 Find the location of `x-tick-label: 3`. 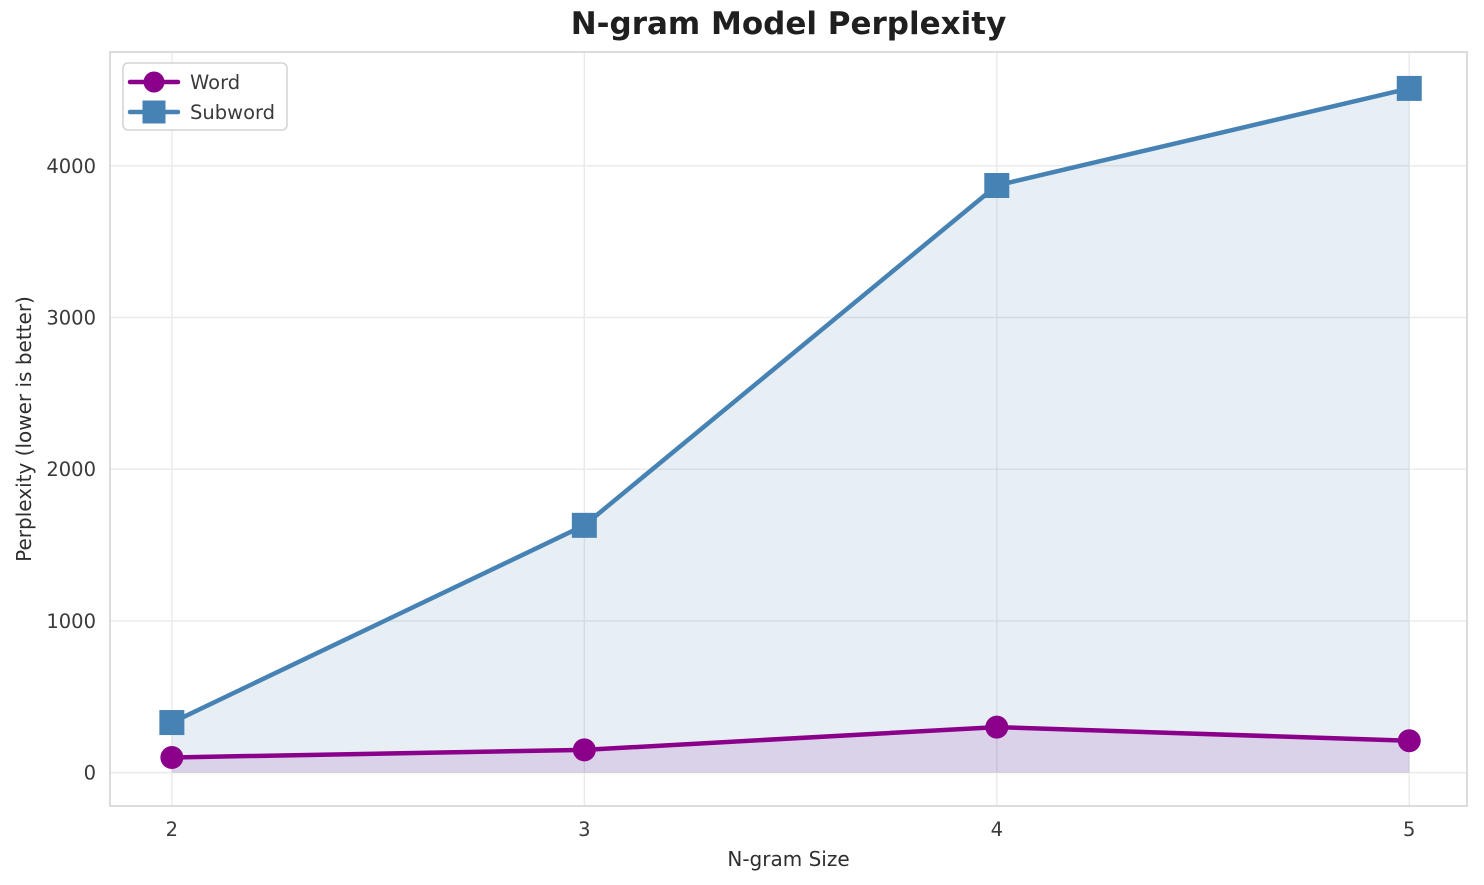

x-tick-label: 3 is located at coordinates (584, 829).